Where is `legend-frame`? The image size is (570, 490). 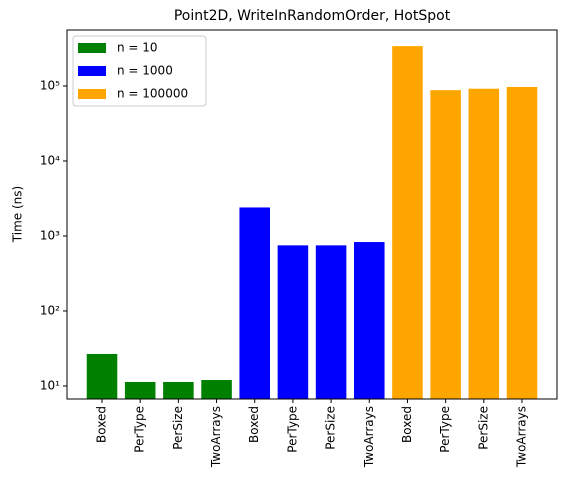 legend-frame is located at coordinates (139, 71).